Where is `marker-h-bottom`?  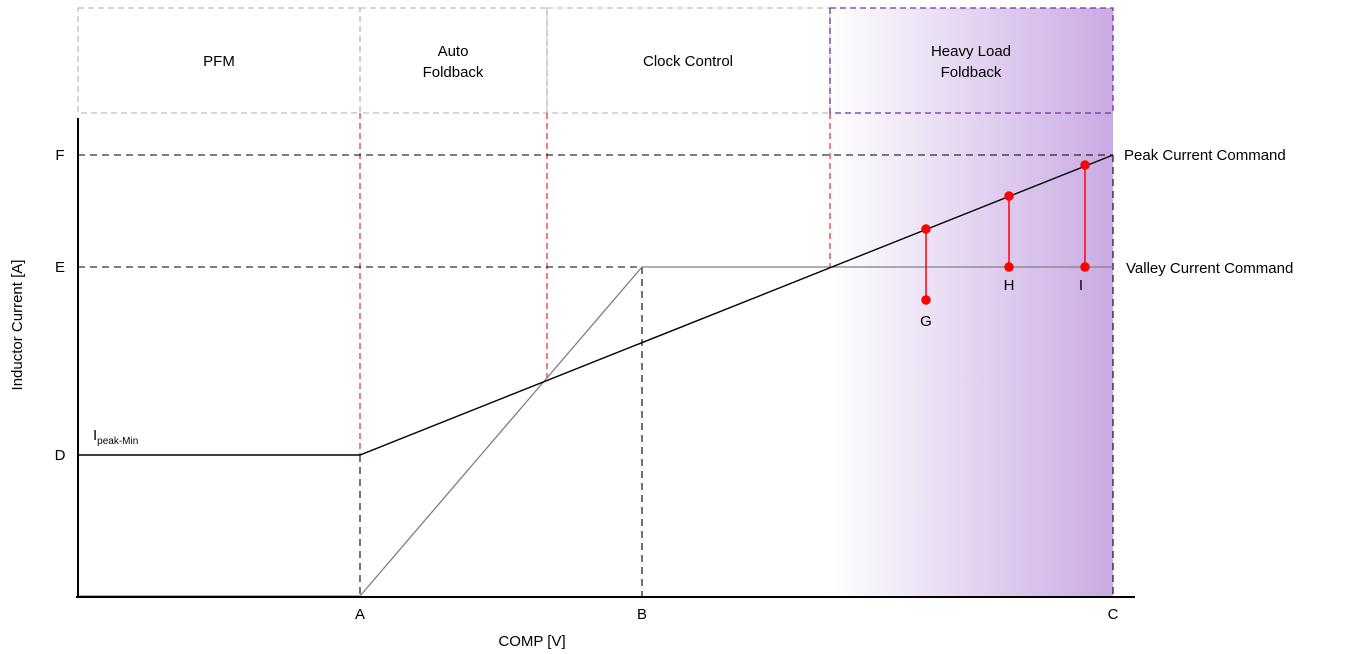 marker-h-bottom is located at coordinates (1009, 267).